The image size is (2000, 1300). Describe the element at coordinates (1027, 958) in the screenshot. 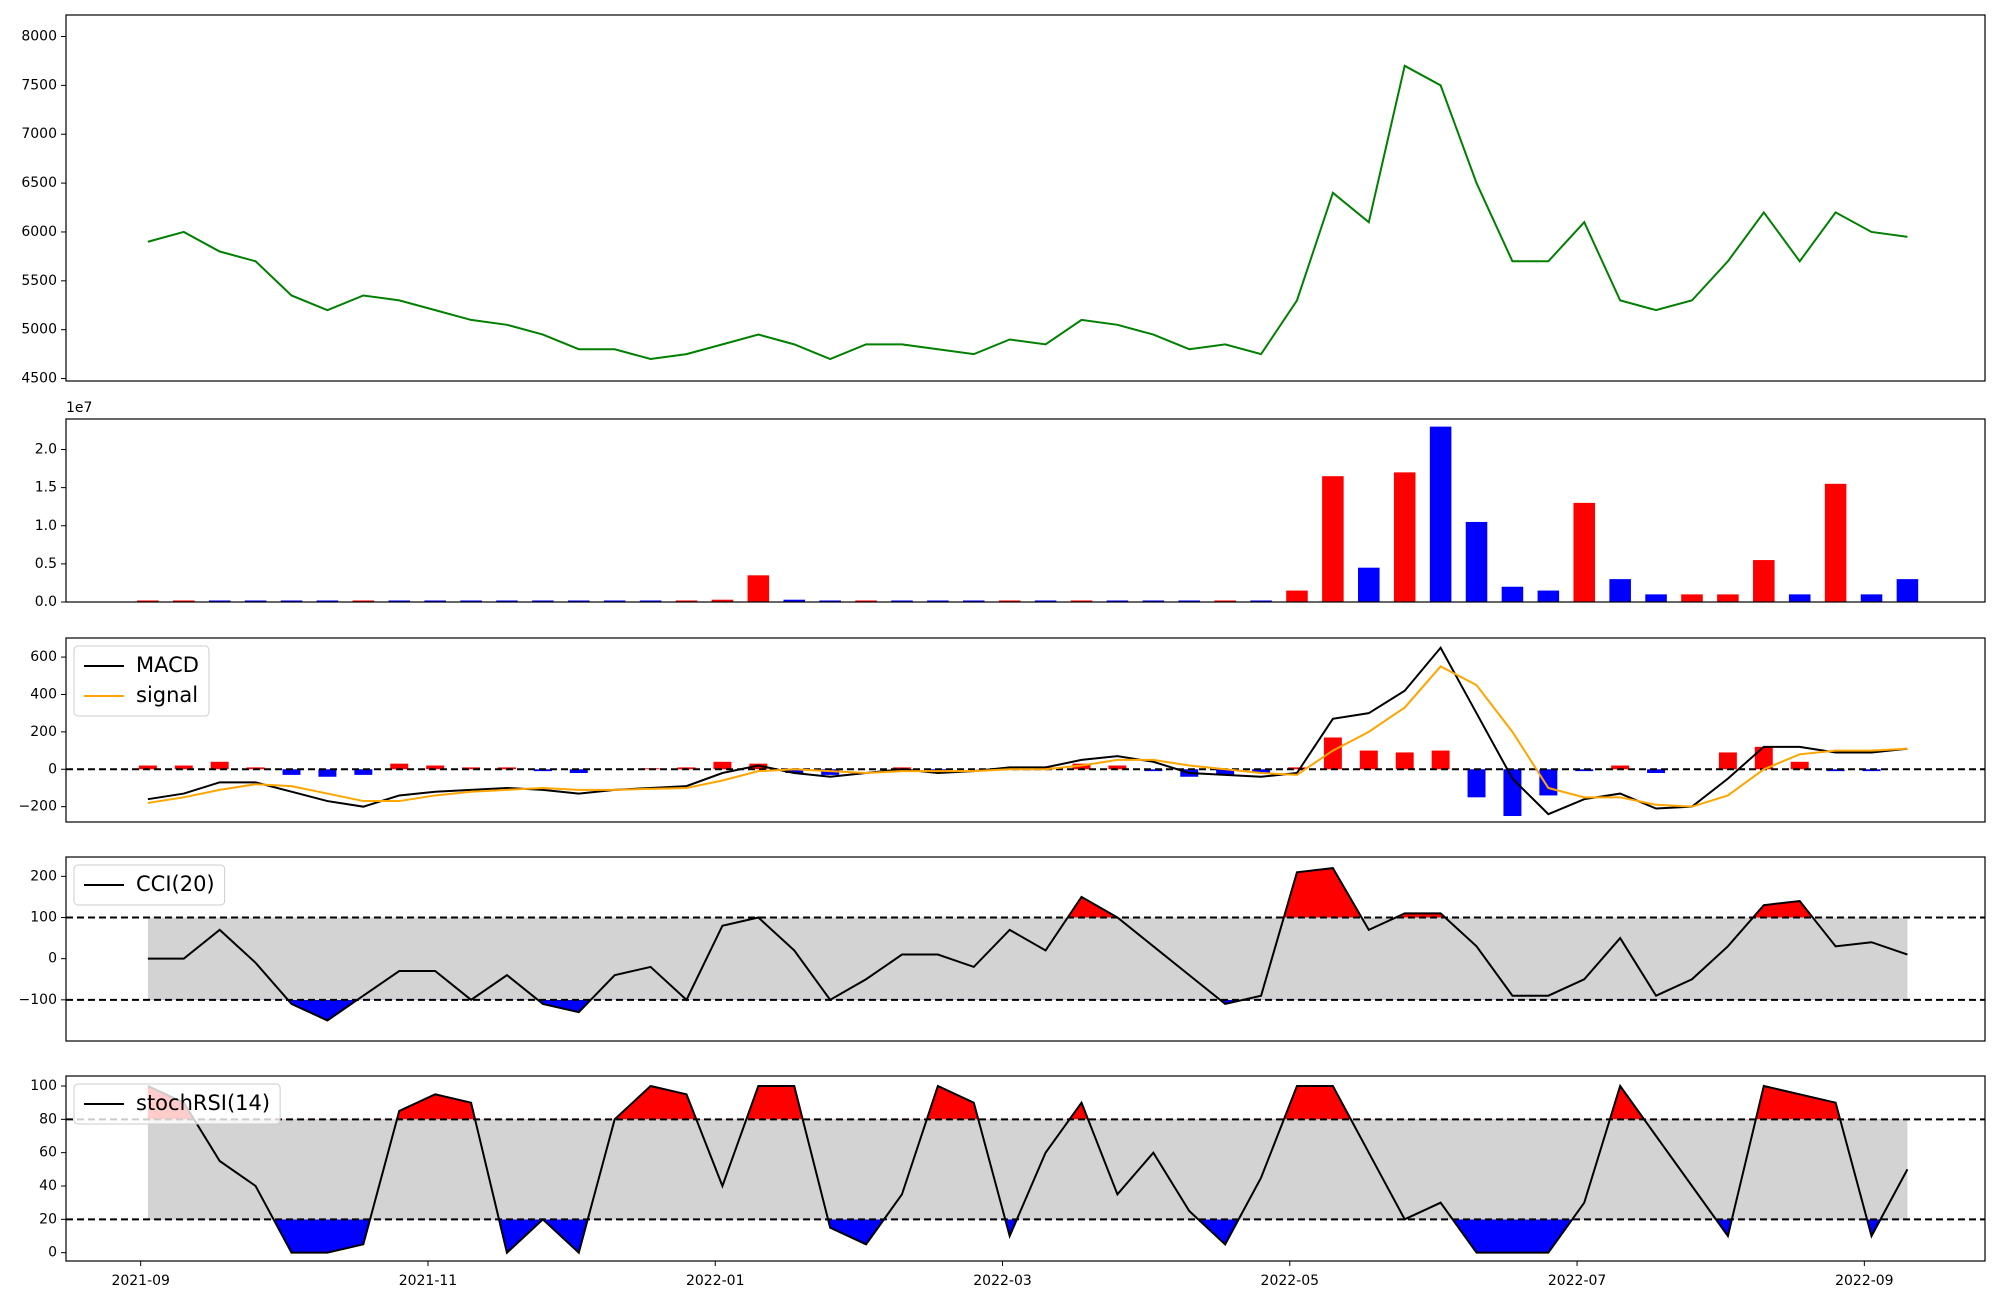

I see `neutral-band` at that location.